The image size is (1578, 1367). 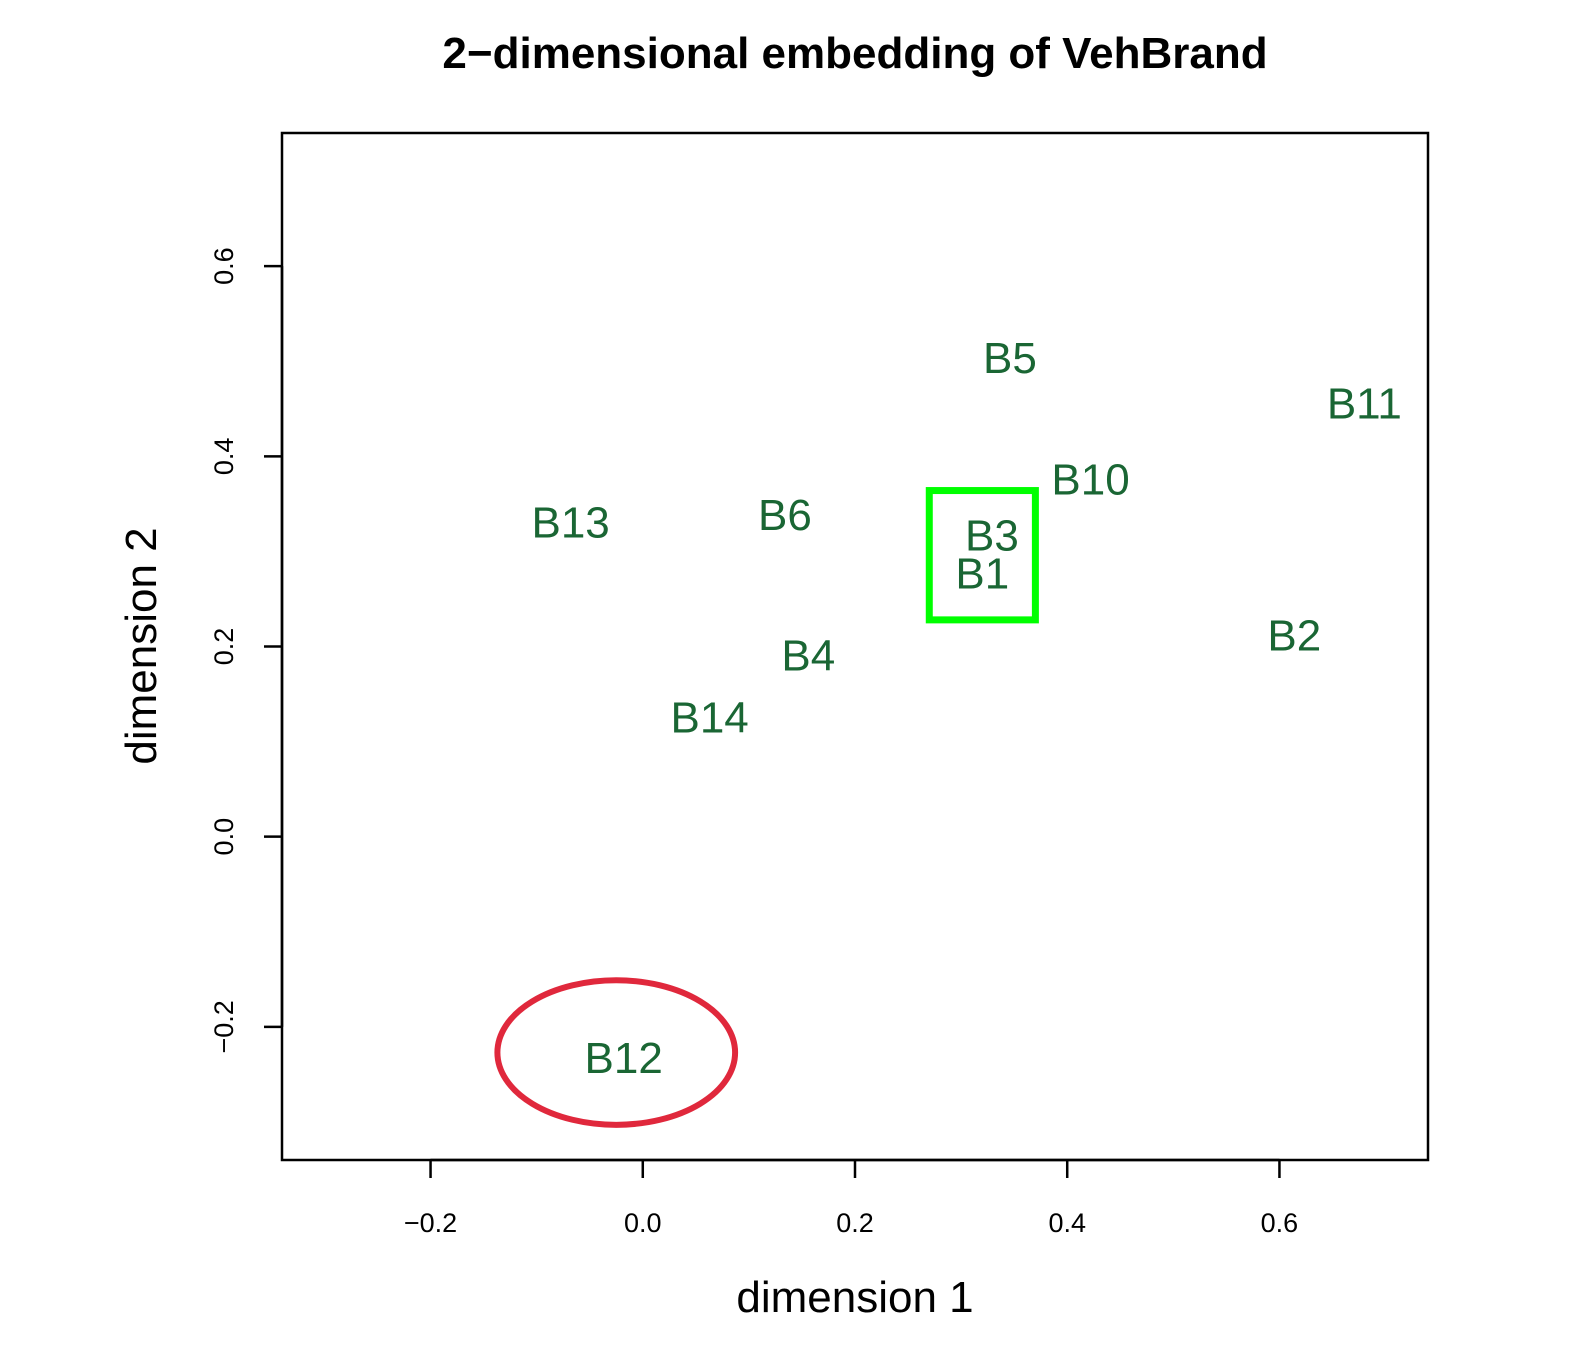 I want to click on point-label-b14: B14, so click(x=709, y=717).